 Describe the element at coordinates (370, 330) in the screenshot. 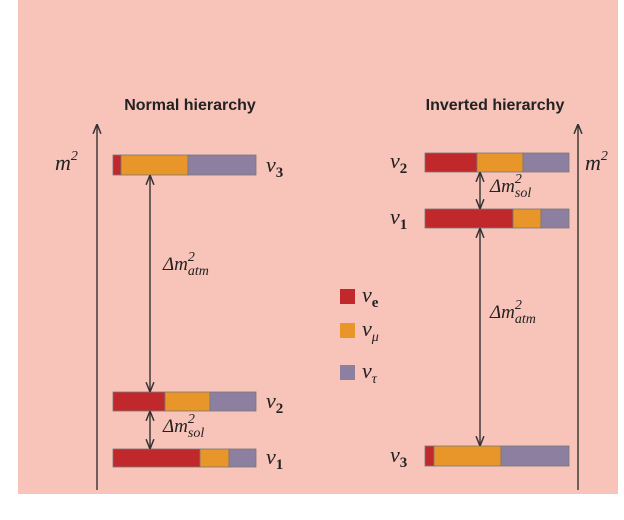

I see `legend-label: νμ` at that location.